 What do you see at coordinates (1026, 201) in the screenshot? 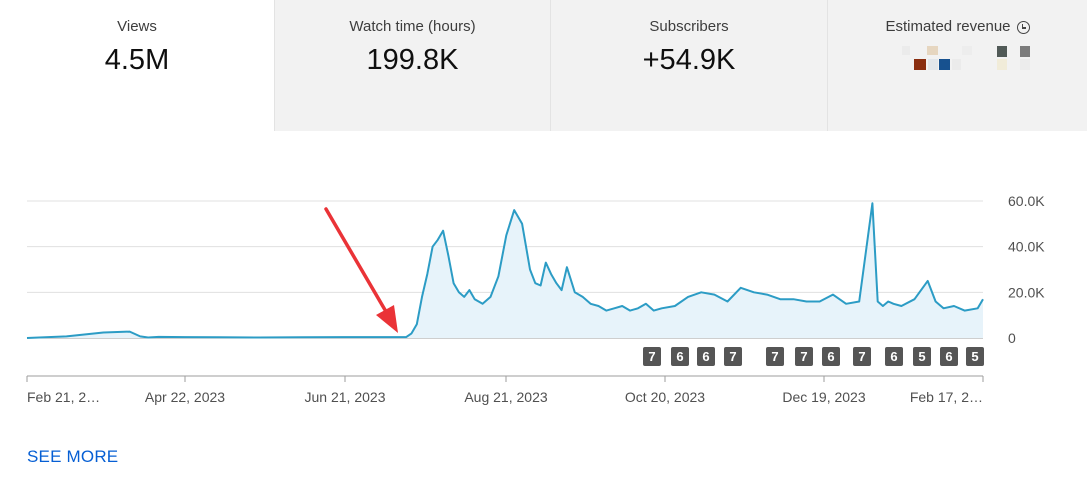
I see `y-tick-label: 60.0K` at bounding box center [1026, 201].